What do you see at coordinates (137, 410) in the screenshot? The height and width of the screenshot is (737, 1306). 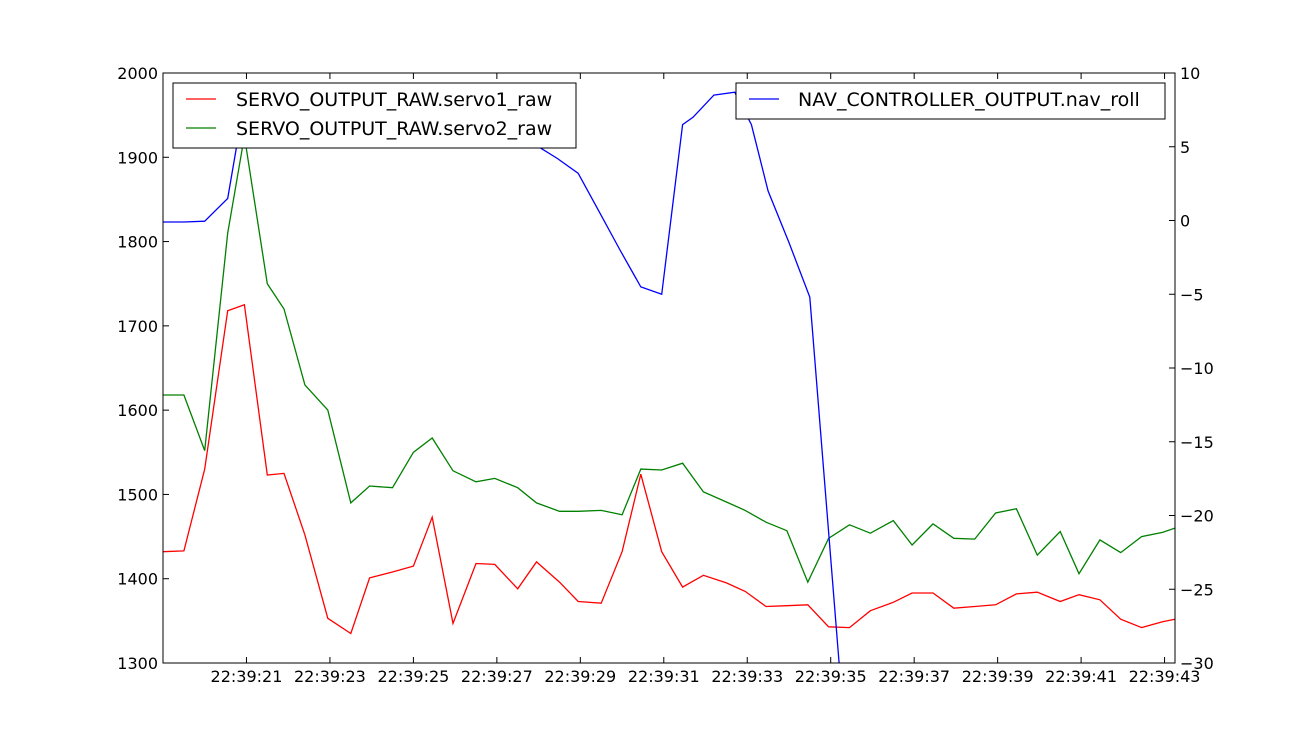 I see `left-y-tick-label: 1600` at bounding box center [137, 410].